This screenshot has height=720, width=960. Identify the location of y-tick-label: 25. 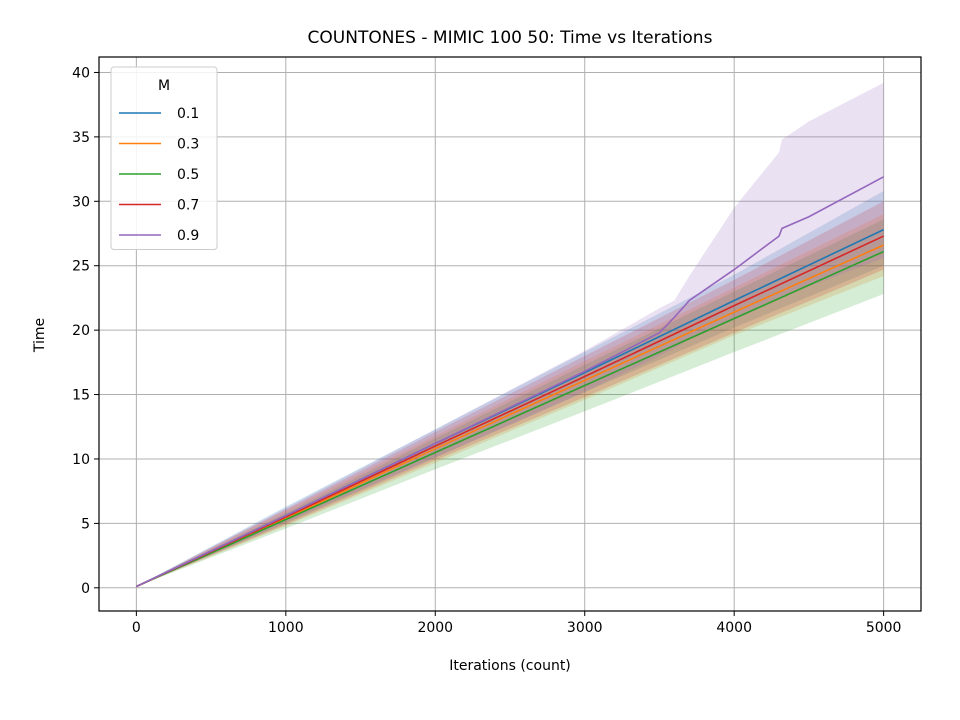
(81, 267).